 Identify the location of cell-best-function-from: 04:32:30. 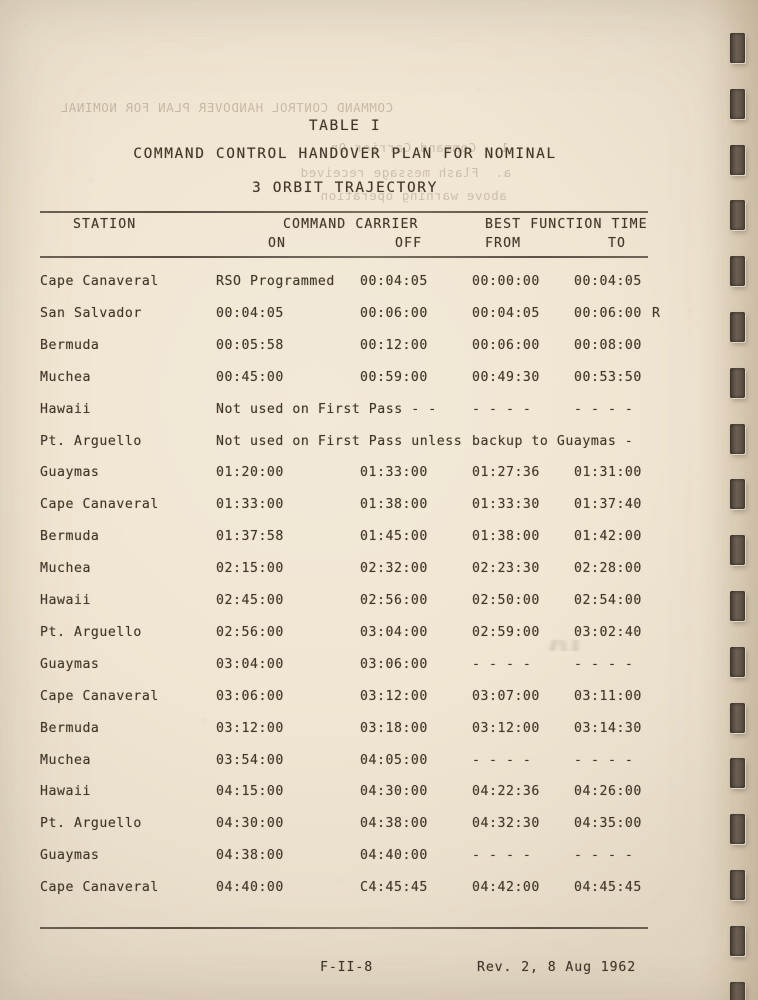
(506, 824).